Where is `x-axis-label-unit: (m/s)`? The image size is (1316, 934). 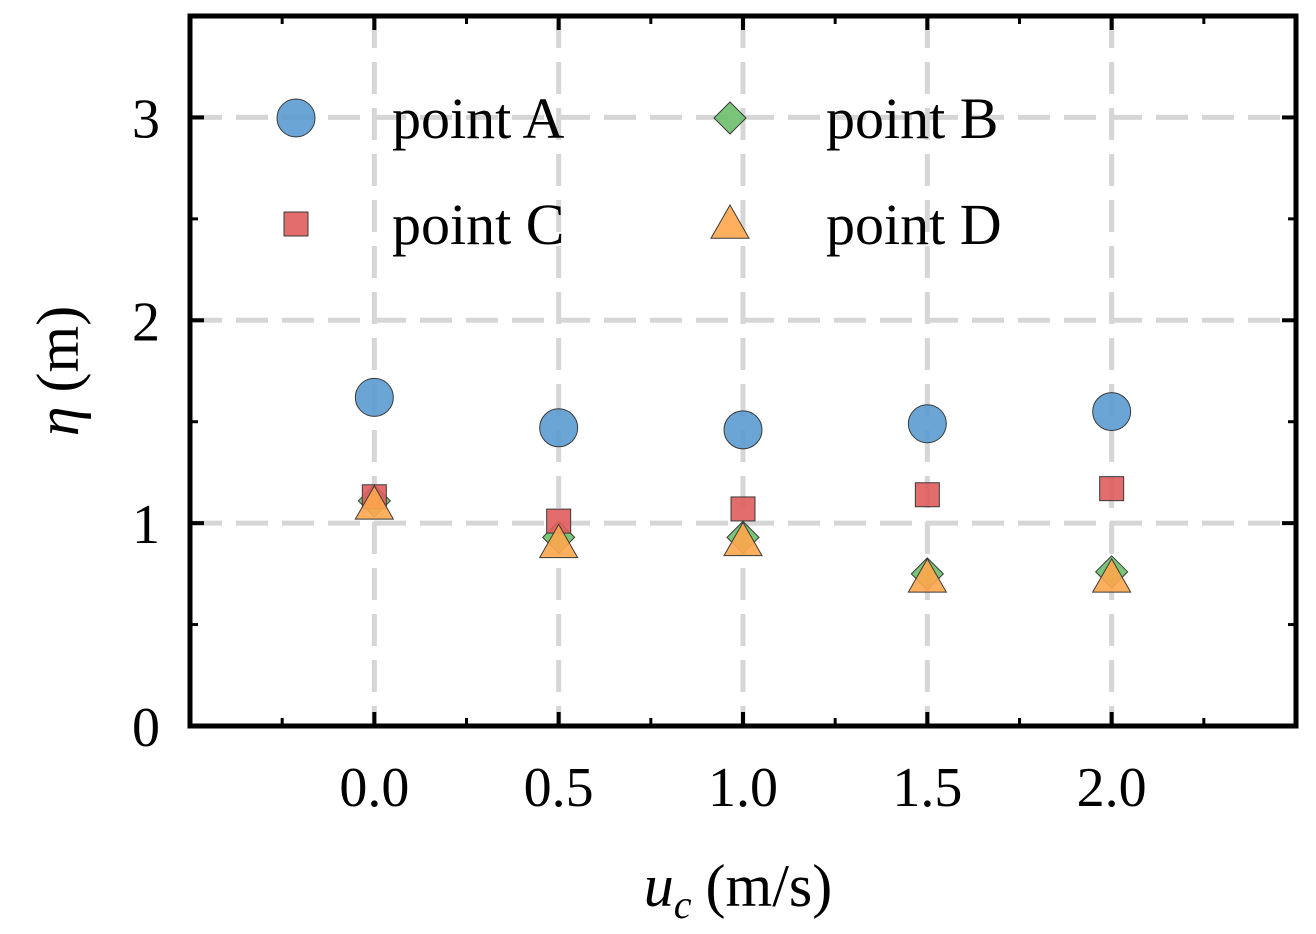
x-axis-label-unit: (m/s) is located at coordinates (769, 886).